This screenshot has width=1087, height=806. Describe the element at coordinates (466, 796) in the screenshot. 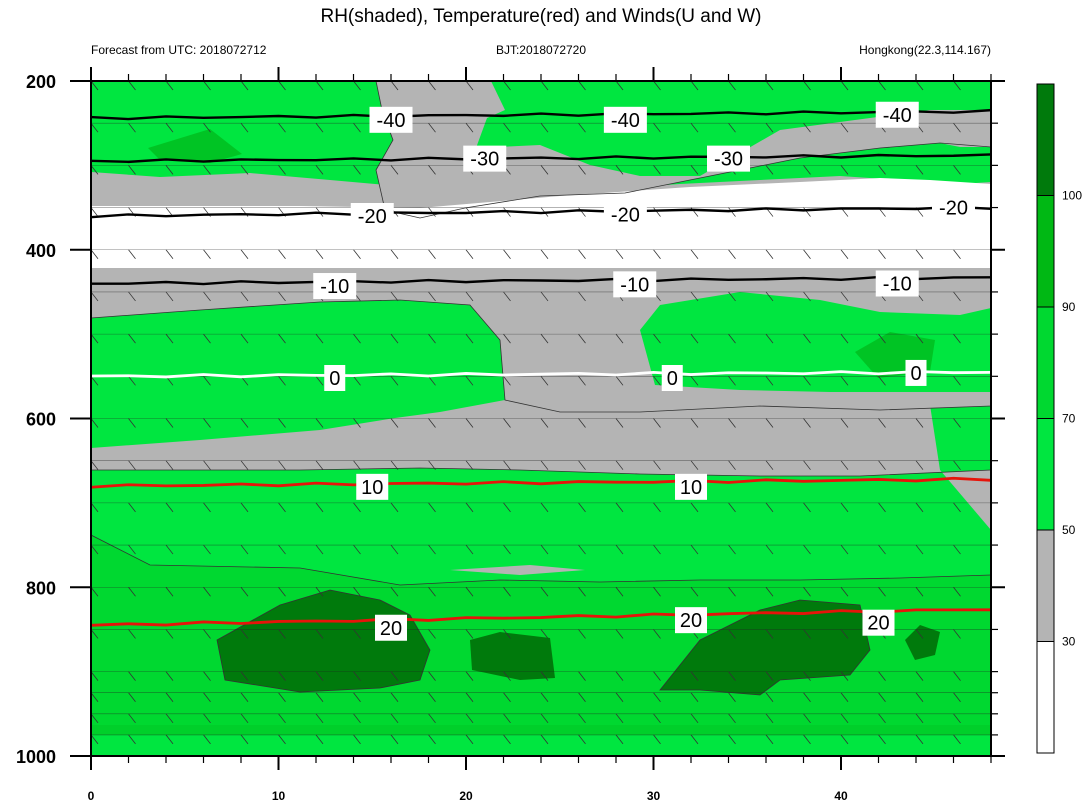

I see `x-tick-label: 20` at that location.